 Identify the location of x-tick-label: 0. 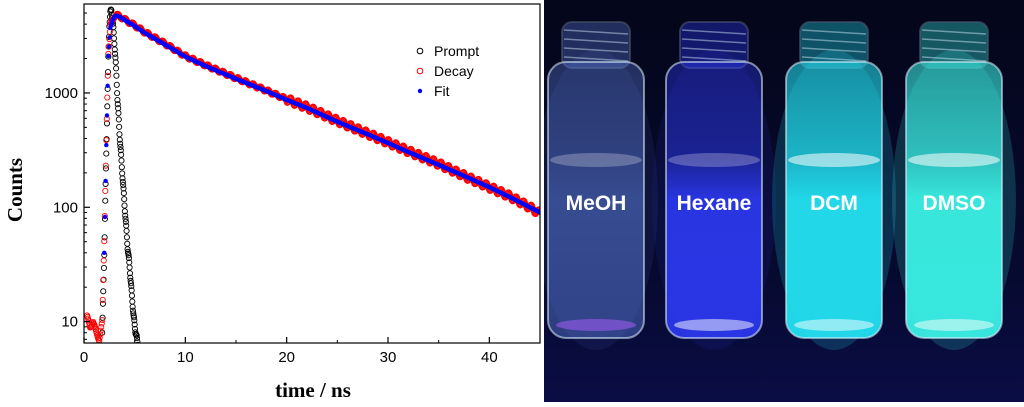
(84, 357).